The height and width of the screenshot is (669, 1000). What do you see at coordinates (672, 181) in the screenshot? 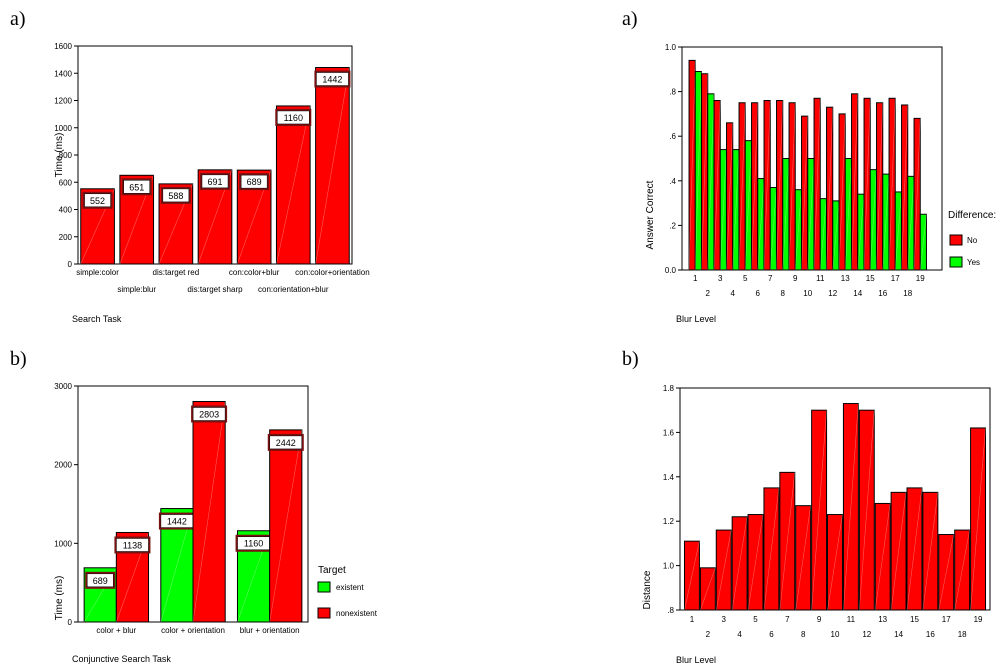
I see `answer-correct-y-tick-label: .4` at bounding box center [672, 181].